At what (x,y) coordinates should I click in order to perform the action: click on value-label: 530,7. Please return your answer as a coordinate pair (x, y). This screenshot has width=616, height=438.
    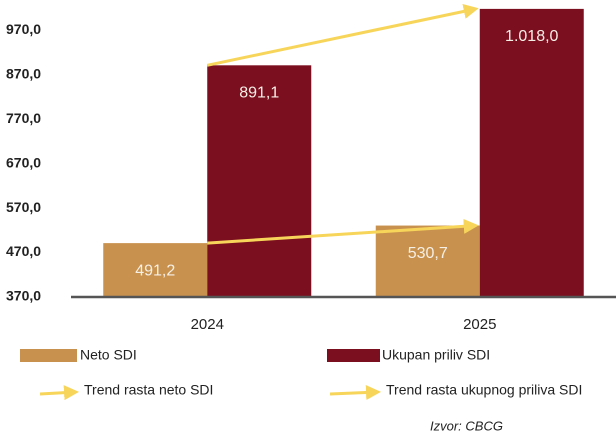
    Looking at the image, I should click on (428, 253).